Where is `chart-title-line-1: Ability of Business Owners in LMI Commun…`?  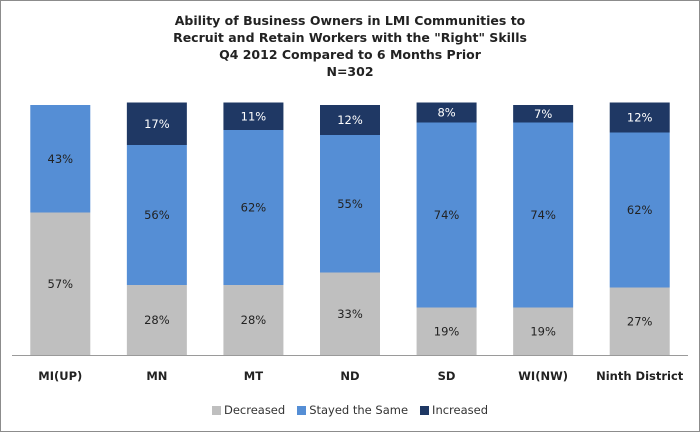
chart-title-line-1: Ability of Business Owners in LMI Commun… is located at coordinates (350, 20).